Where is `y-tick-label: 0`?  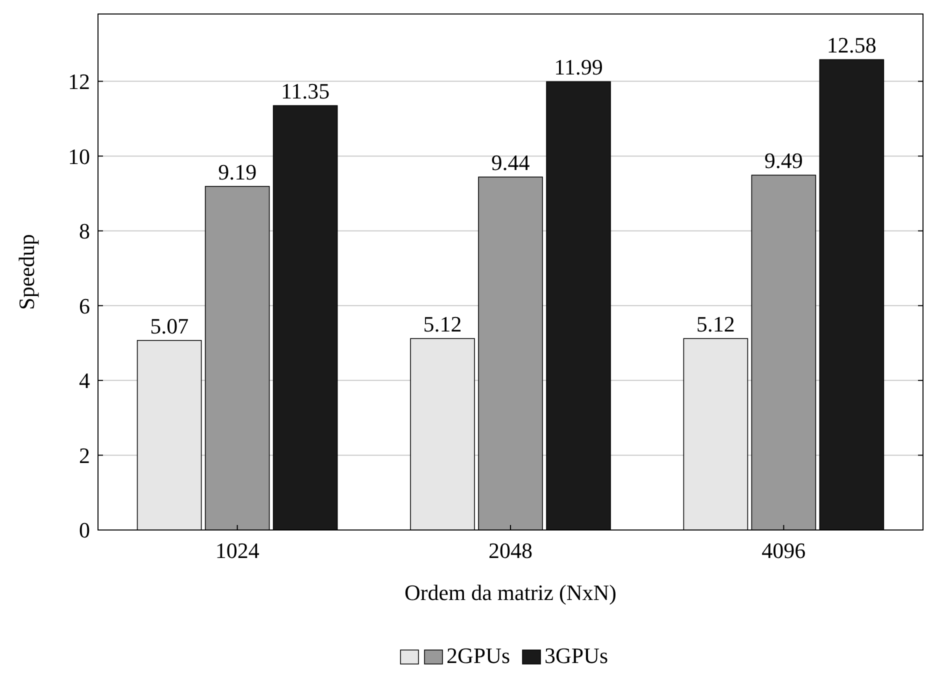 y-tick-label: 0 is located at coordinates (84, 530).